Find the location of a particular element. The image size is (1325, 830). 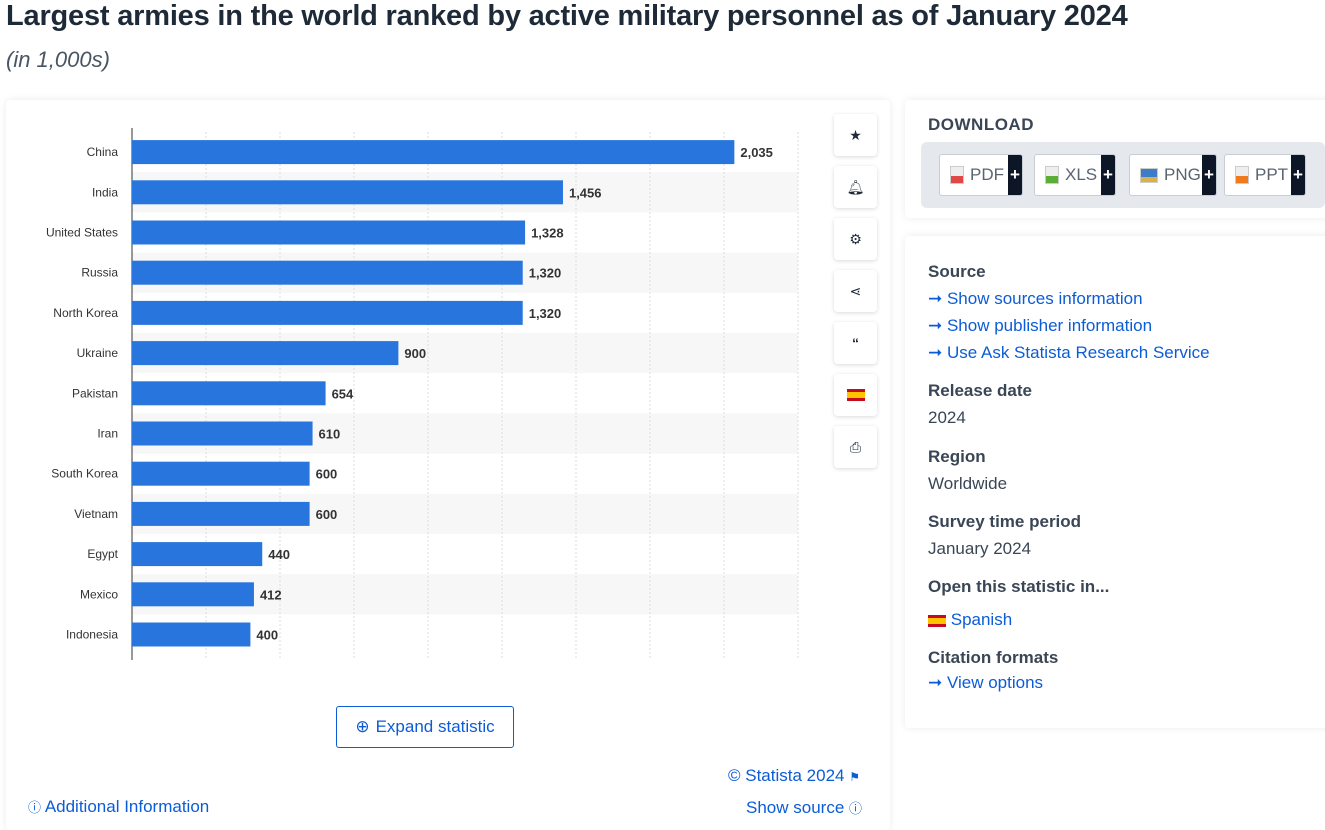

flag-icon: ⚑ is located at coordinates (854, 777).